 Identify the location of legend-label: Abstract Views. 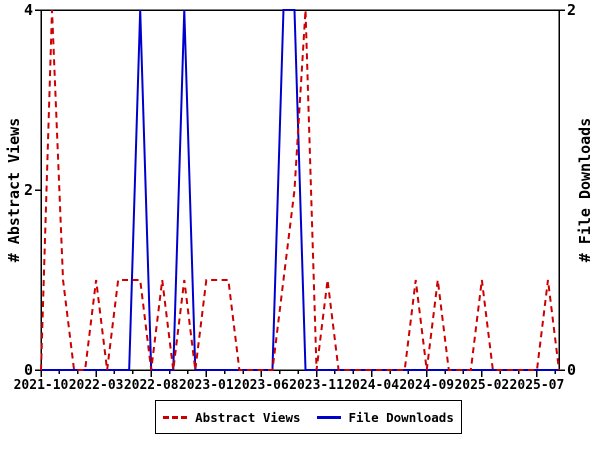
(248, 417).